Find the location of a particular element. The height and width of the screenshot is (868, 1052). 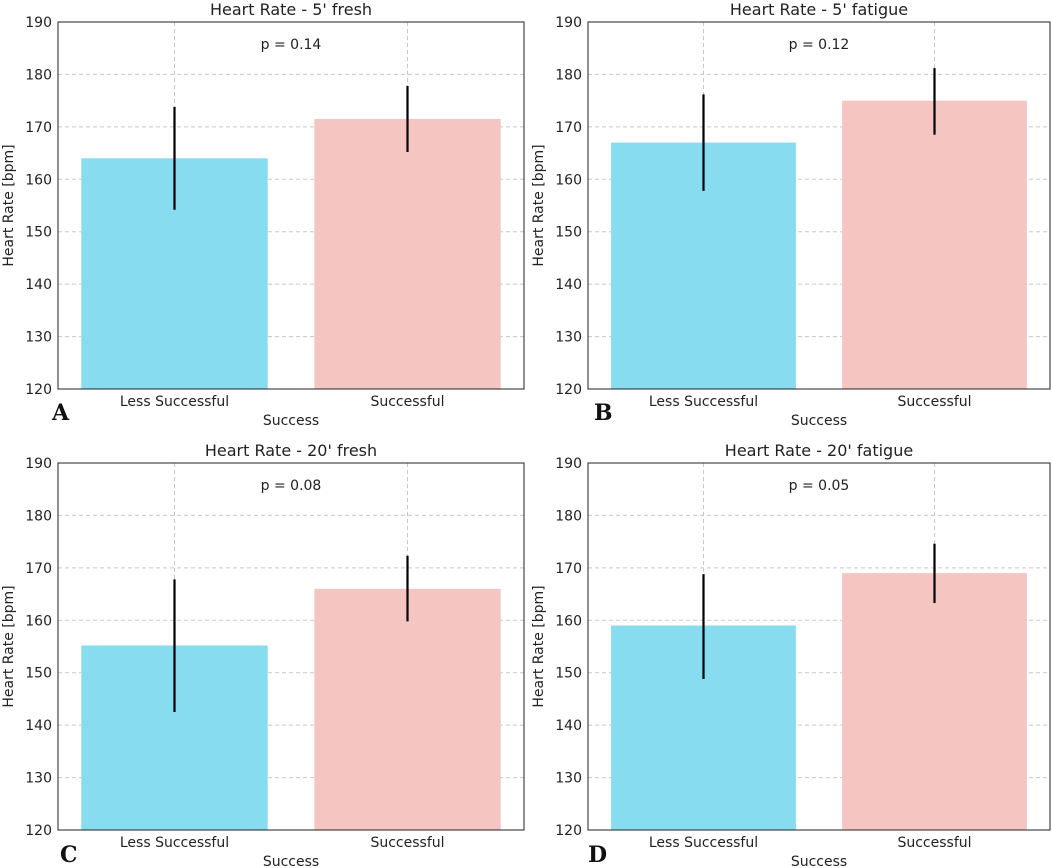

p-value-annotation: p = 0.05 is located at coordinates (819, 486).